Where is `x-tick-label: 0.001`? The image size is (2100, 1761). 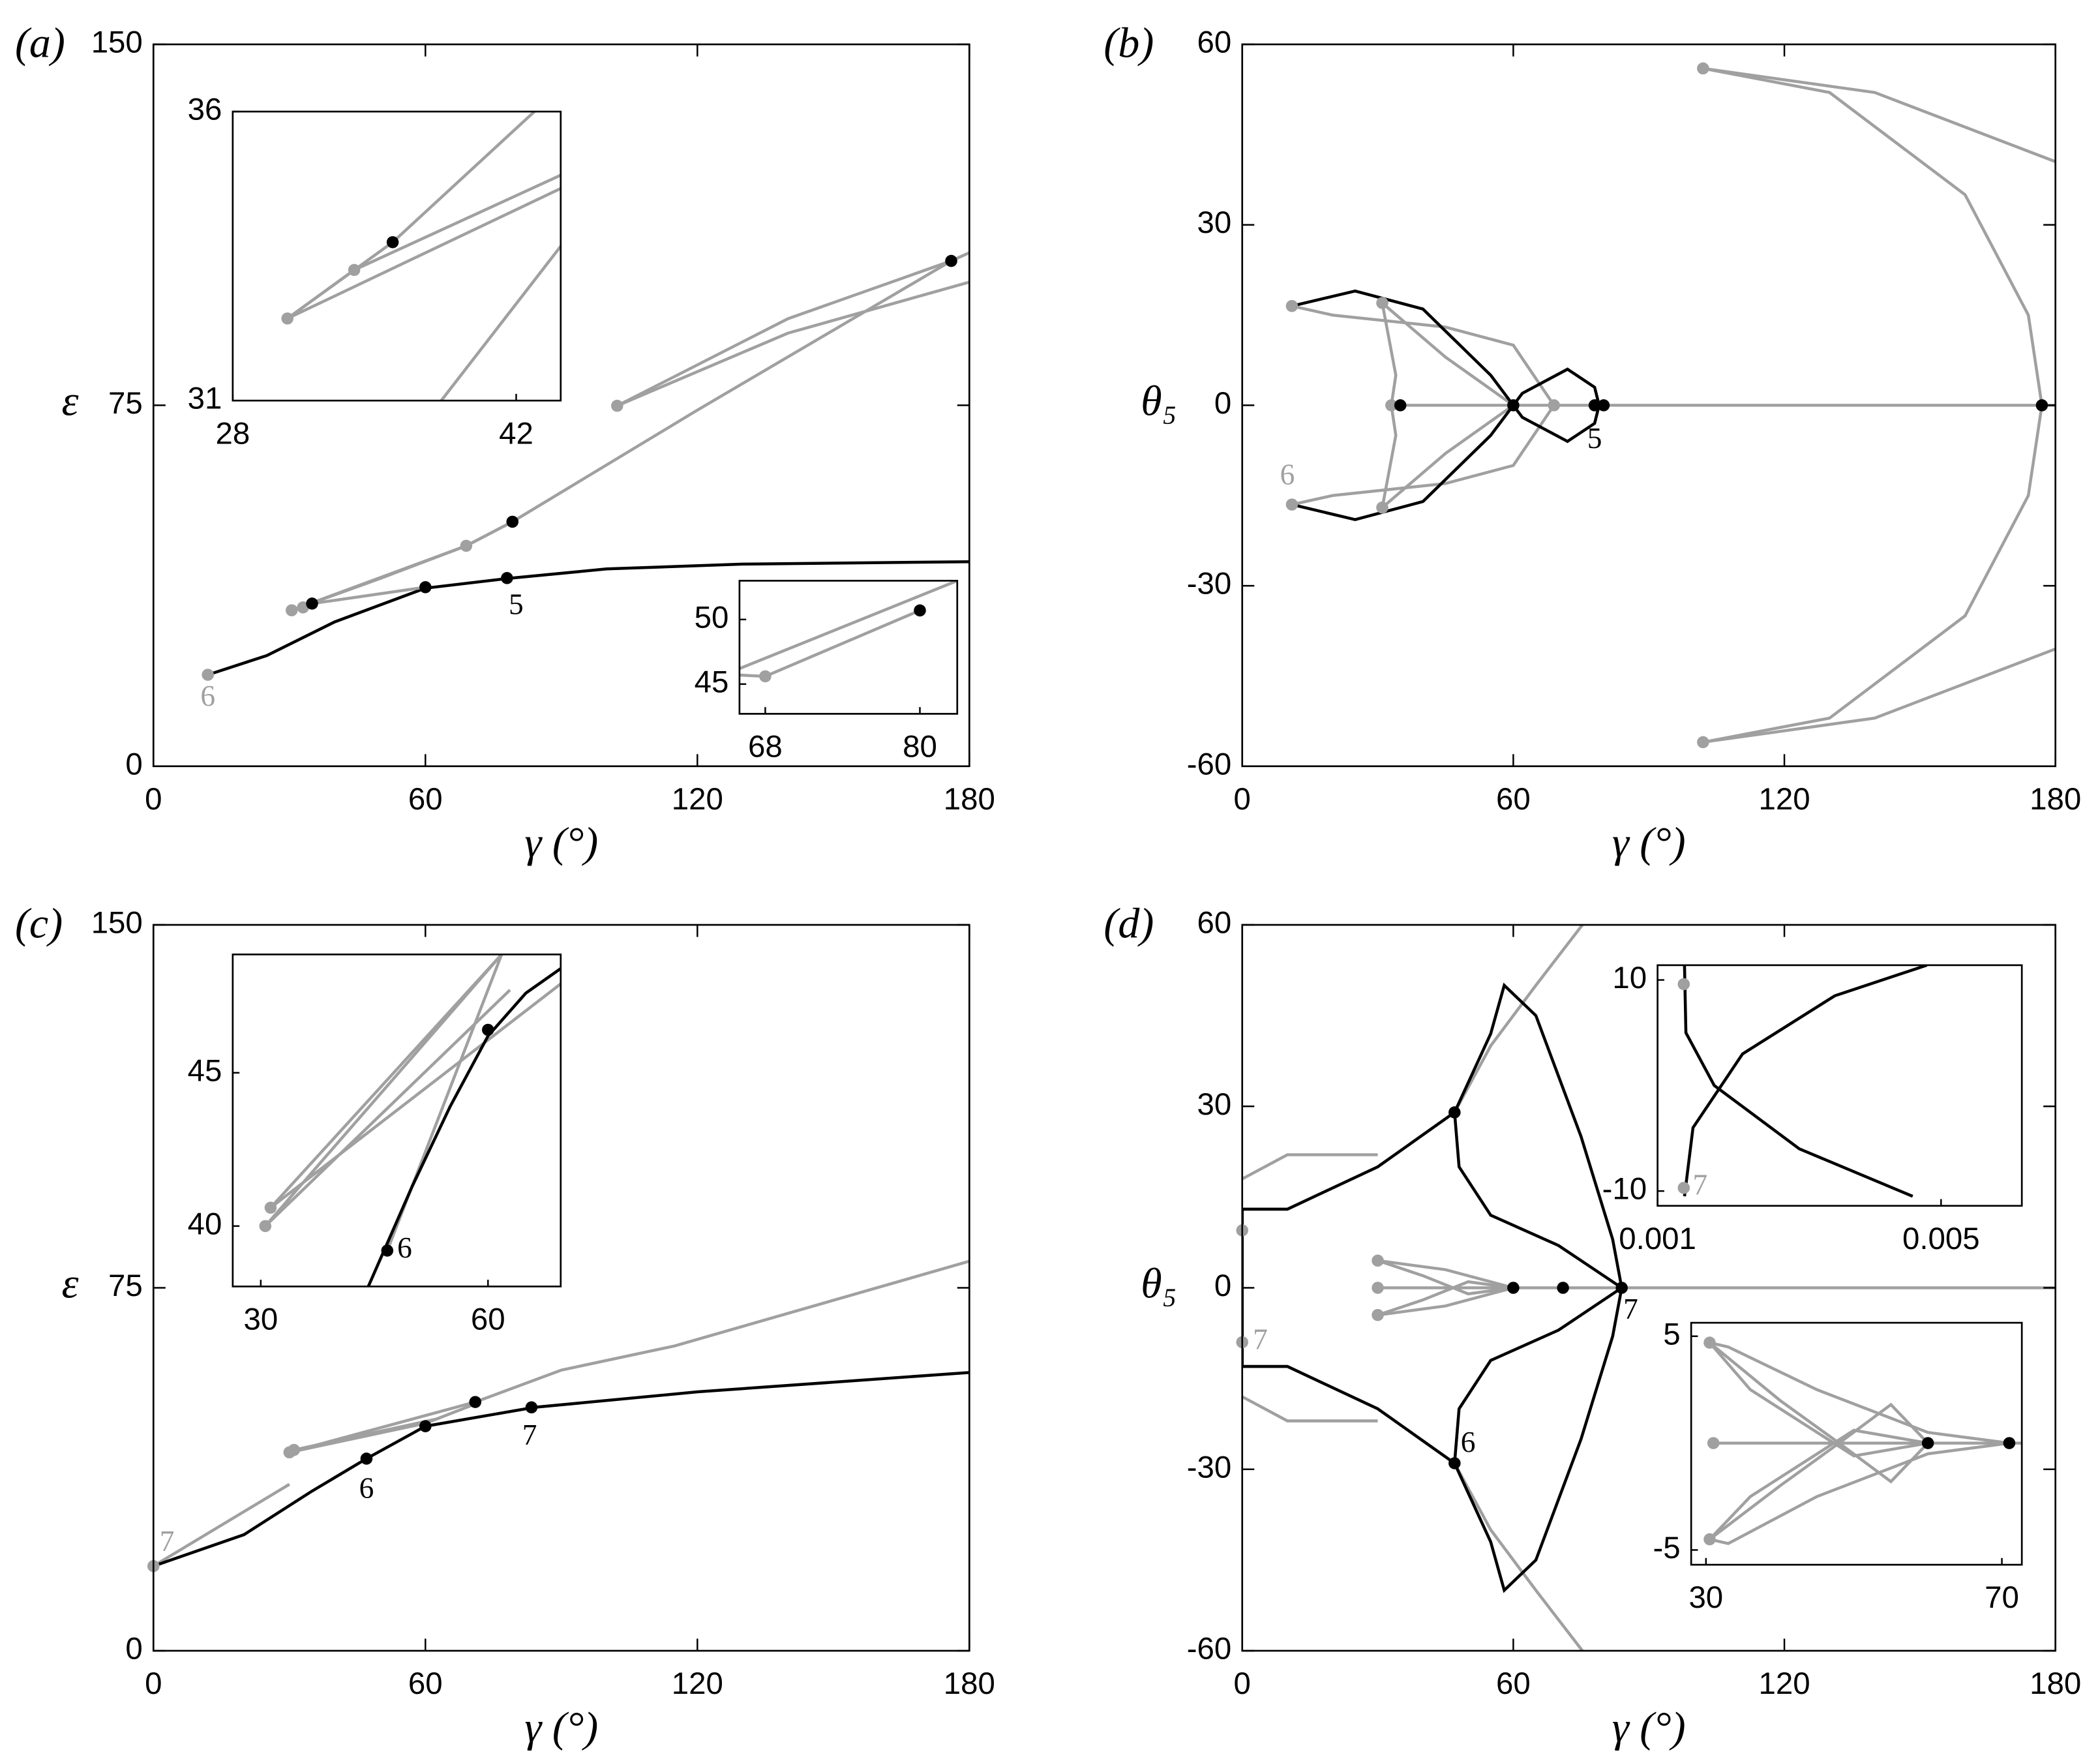
x-tick-label: 0.001 is located at coordinates (1657, 1239).